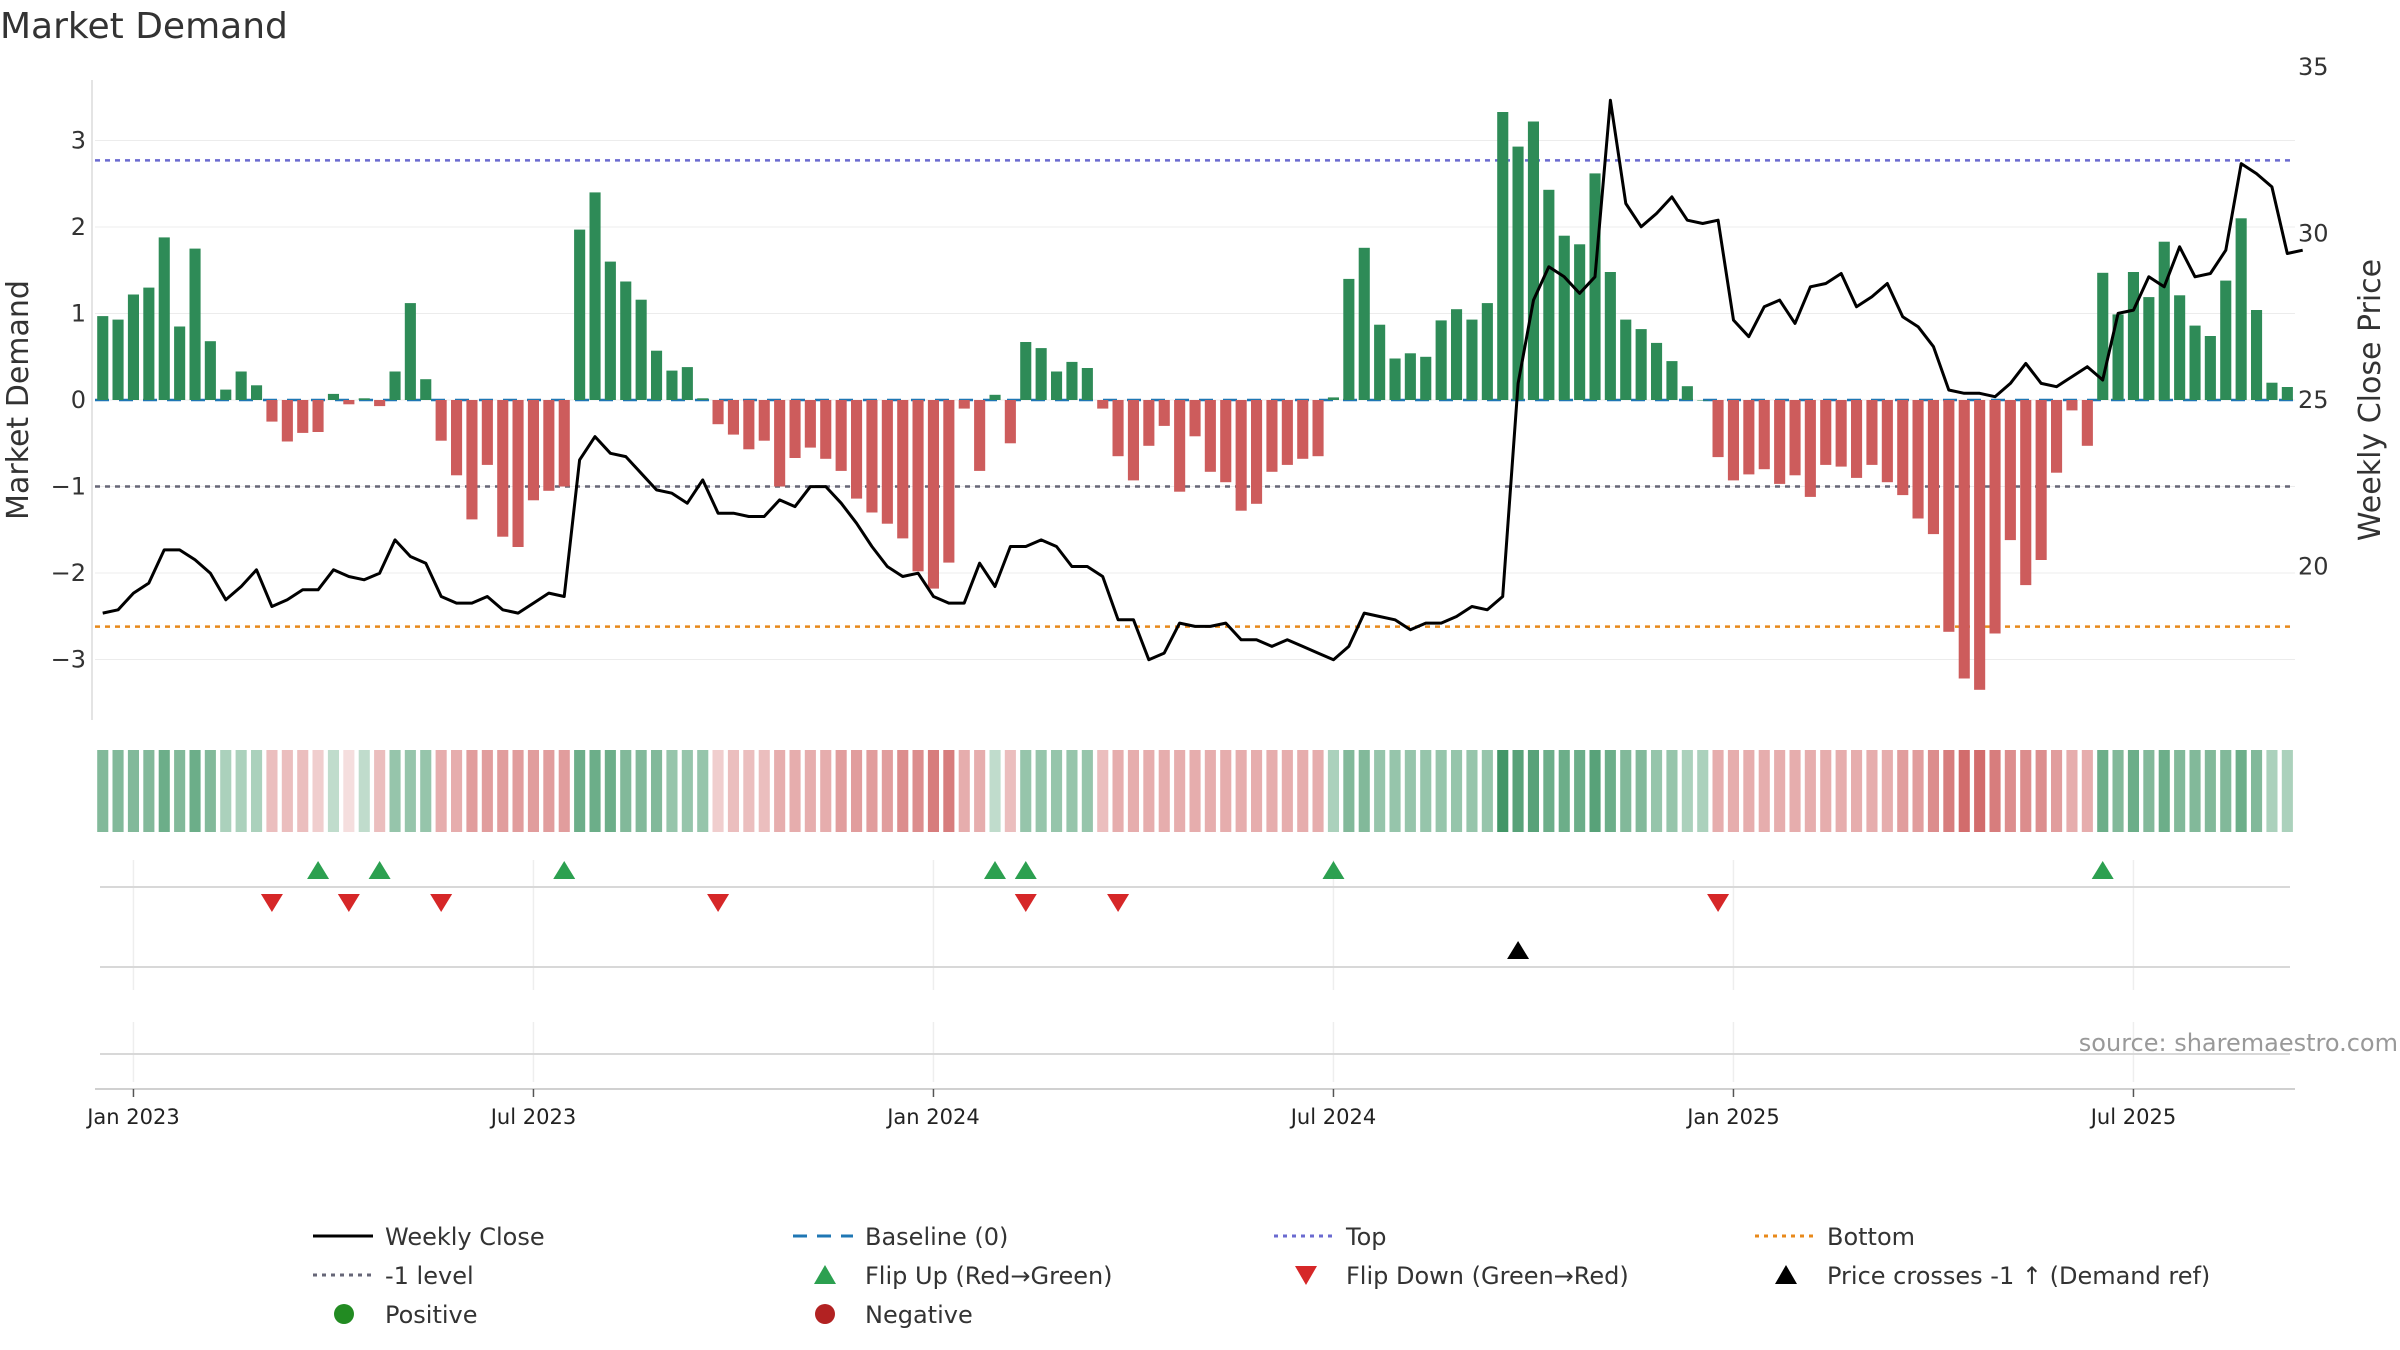  Describe the element at coordinates (1786, 1274) in the screenshot. I see `legend-price-cross-icon` at that location.